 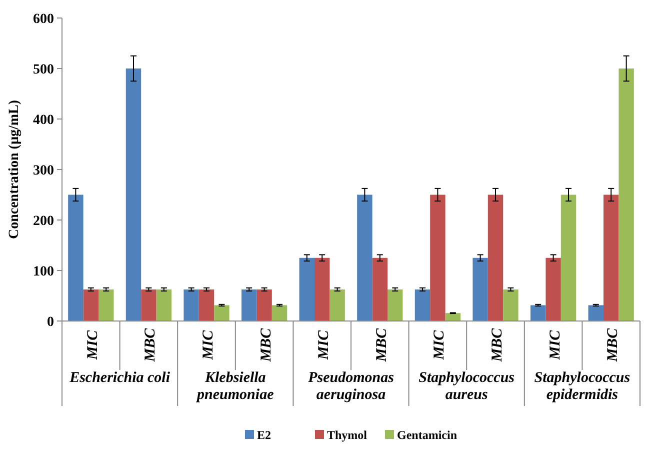 What do you see at coordinates (50, 322) in the screenshot?
I see `y-tick-label: 0` at bounding box center [50, 322].